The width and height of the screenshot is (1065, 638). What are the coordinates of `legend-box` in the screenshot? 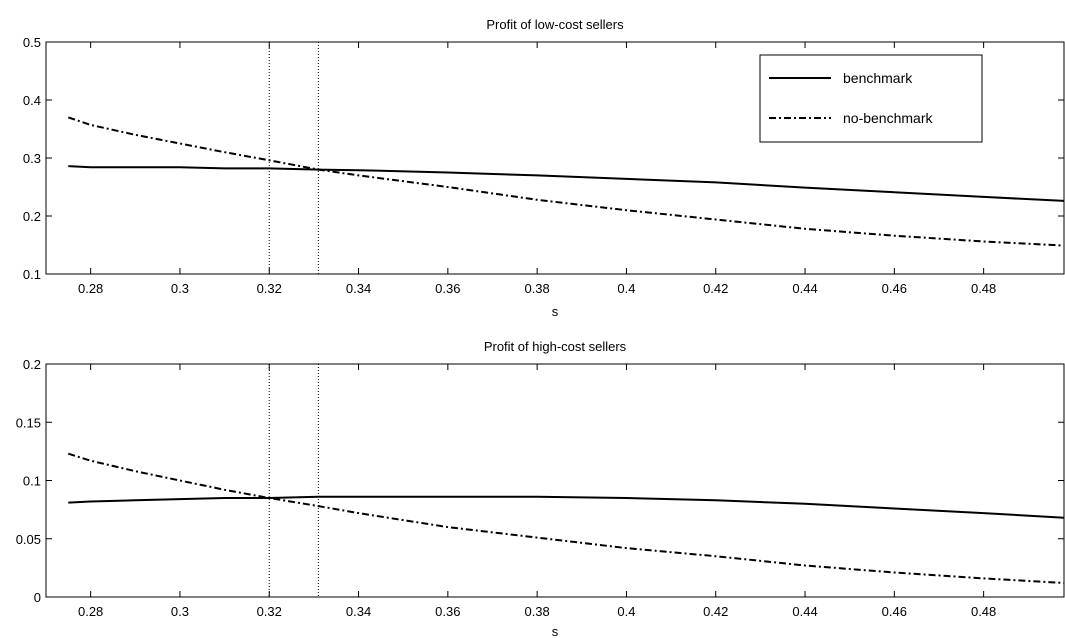 It's located at (871, 98).